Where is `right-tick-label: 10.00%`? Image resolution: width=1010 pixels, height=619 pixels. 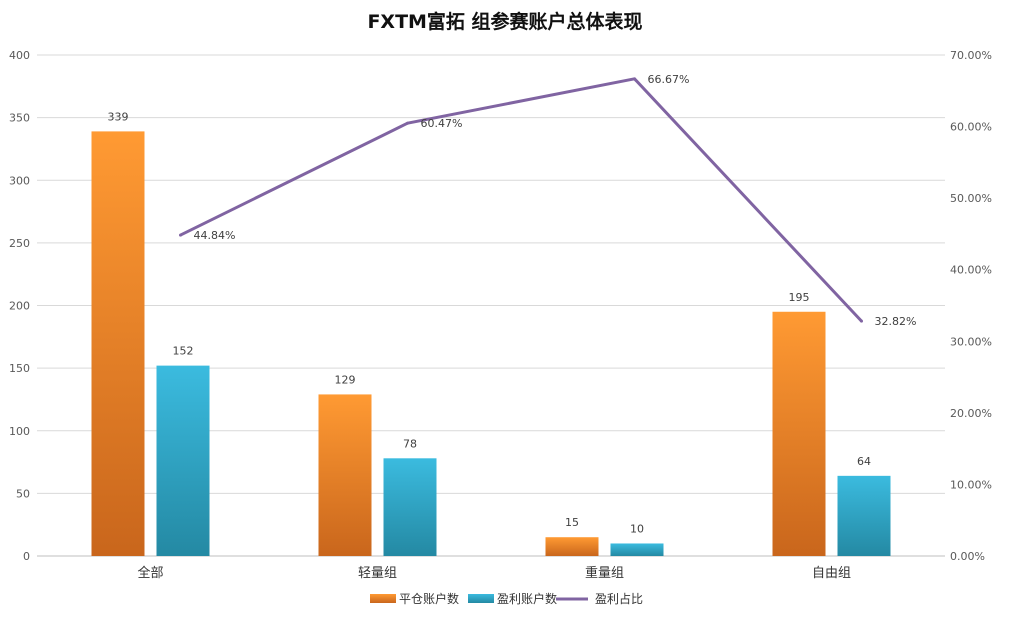
right-tick-label: 10.00% is located at coordinates (971, 484).